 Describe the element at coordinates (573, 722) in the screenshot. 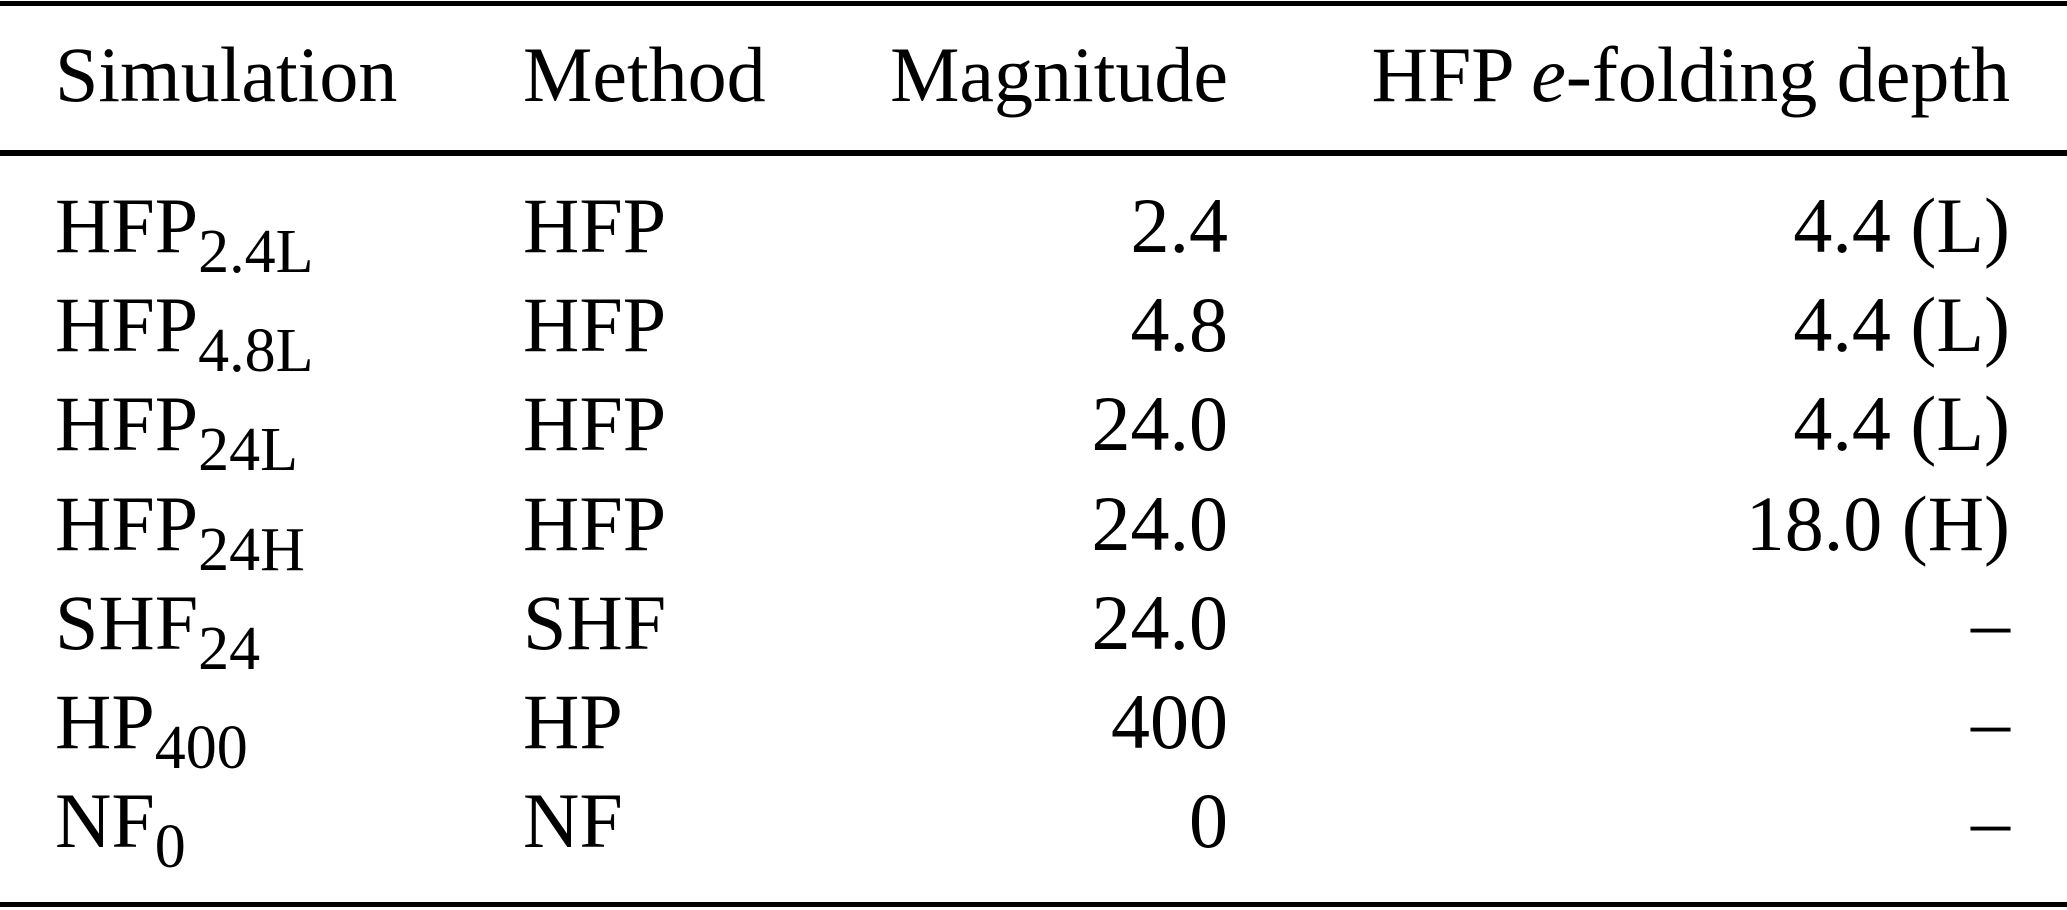

I see `cell-method: HP` at that location.